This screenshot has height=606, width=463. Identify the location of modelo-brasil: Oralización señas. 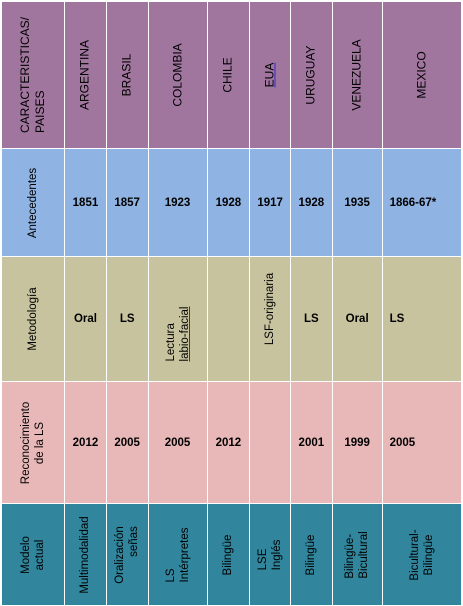
(127, 554).